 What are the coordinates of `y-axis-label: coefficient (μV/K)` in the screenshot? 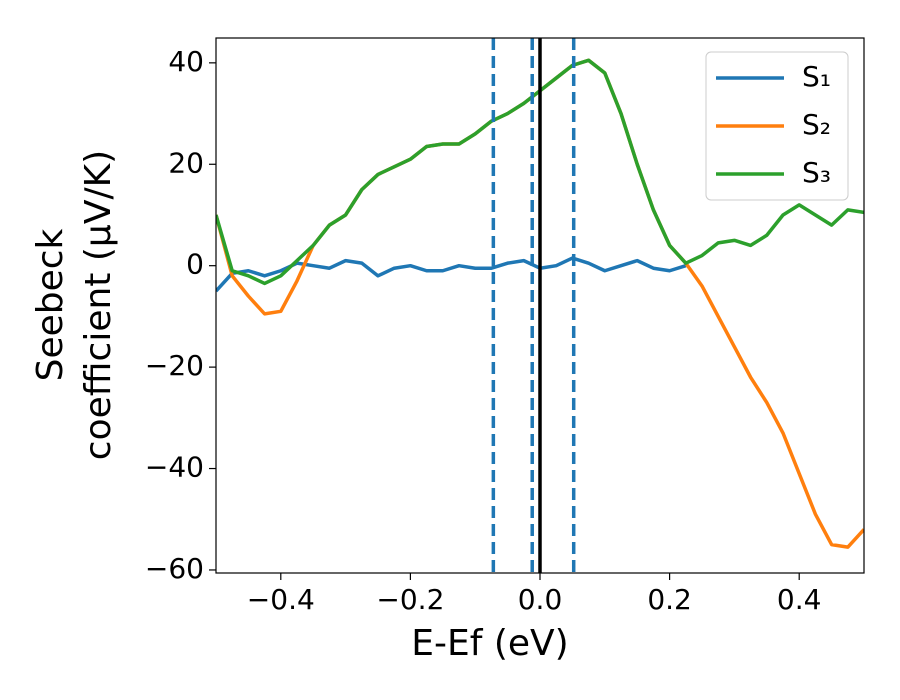 It's located at (98, 305).